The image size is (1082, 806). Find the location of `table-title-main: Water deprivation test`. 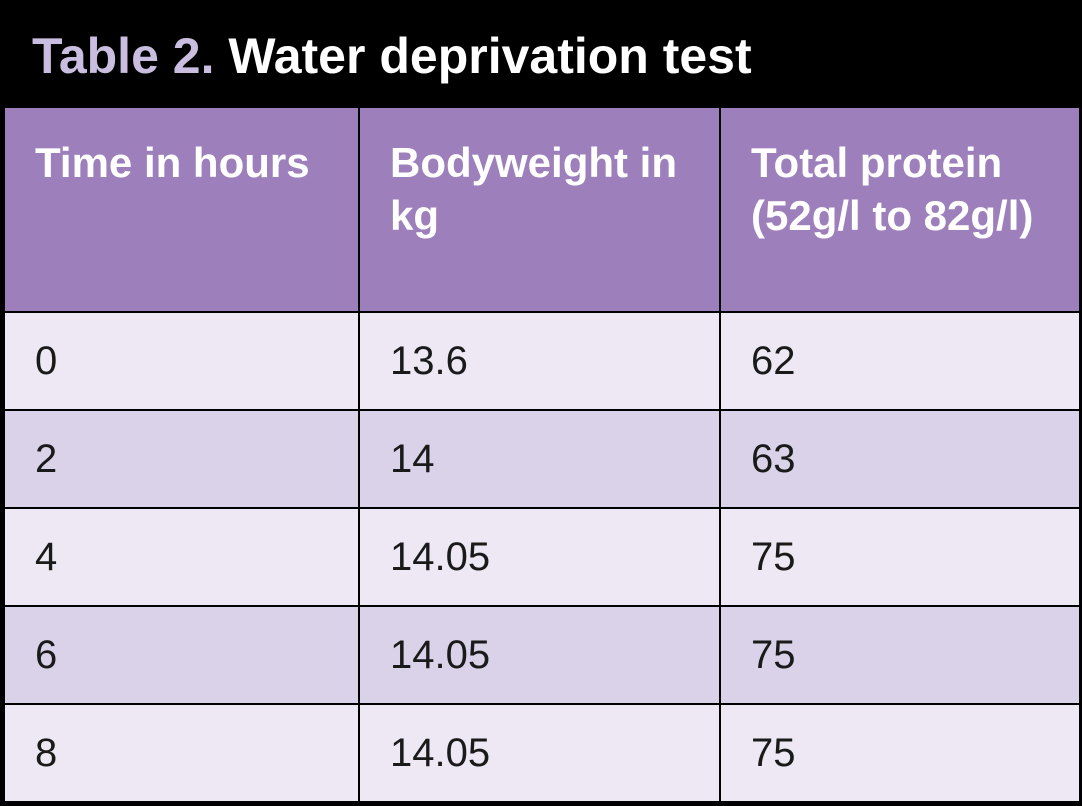

table-title-main: Water deprivation test is located at coordinates (490, 56).